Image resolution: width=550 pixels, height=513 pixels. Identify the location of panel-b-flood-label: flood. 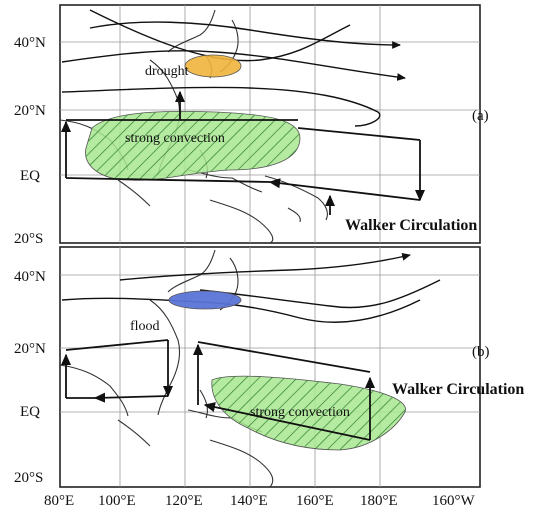
(145, 326).